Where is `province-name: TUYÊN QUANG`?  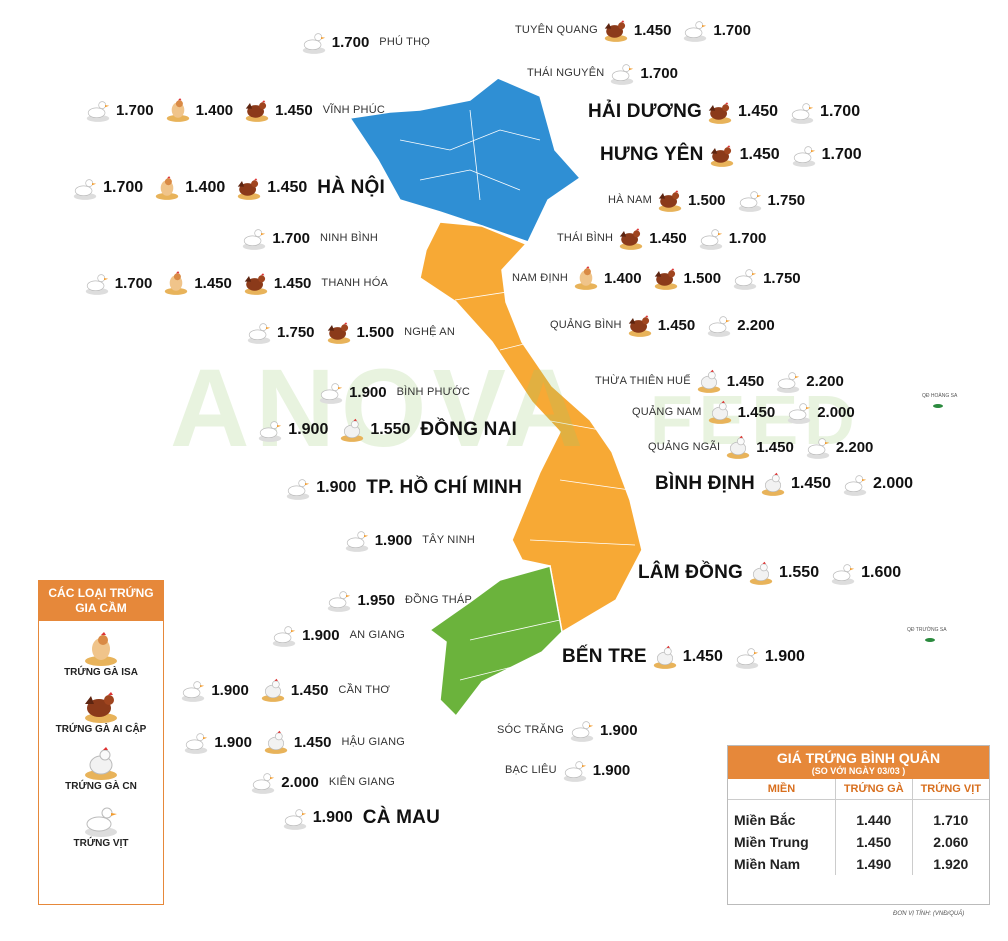
province-name: TUYÊN QUANG is located at coordinates (556, 30).